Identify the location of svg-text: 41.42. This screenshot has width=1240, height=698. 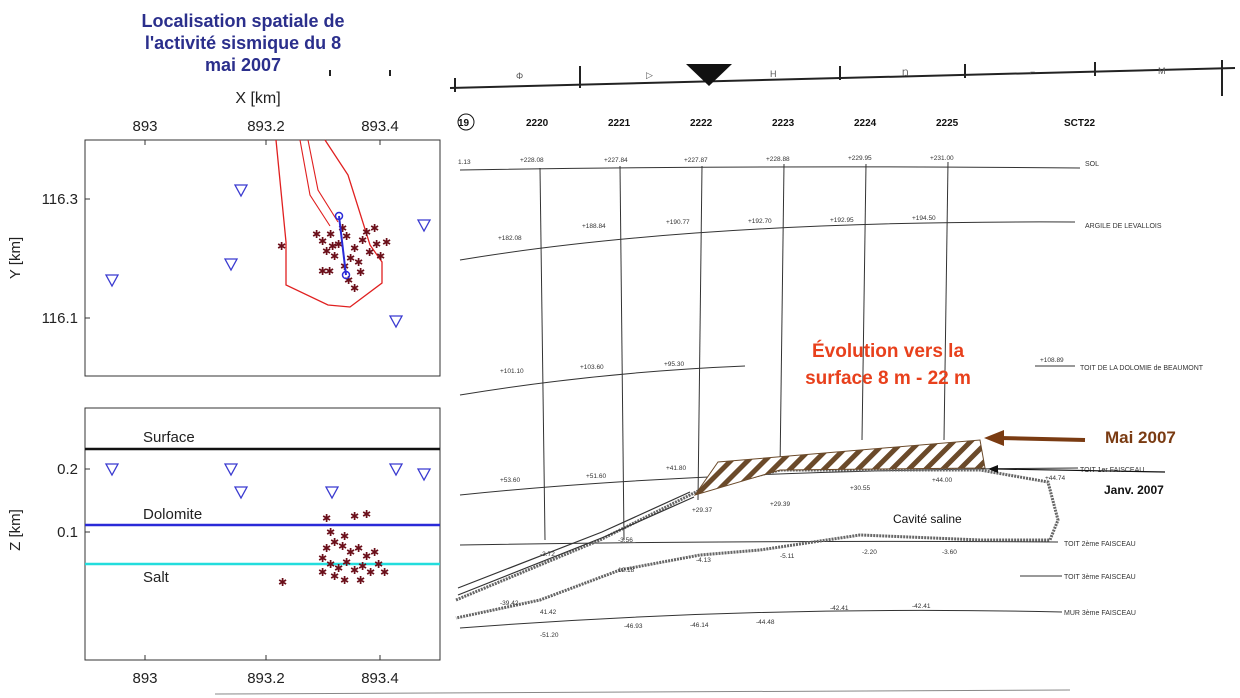
(548, 612).